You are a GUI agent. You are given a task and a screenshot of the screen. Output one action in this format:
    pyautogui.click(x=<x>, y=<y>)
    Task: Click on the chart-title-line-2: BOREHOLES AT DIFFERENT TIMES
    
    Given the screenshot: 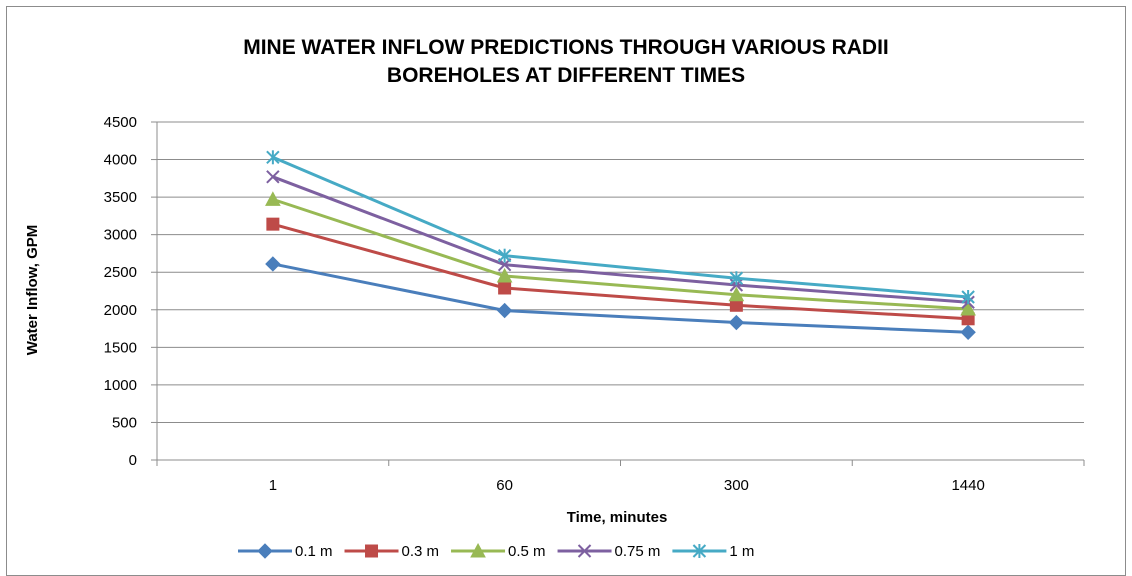 What is the action you would take?
    pyautogui.click(x=566, y=75)
    